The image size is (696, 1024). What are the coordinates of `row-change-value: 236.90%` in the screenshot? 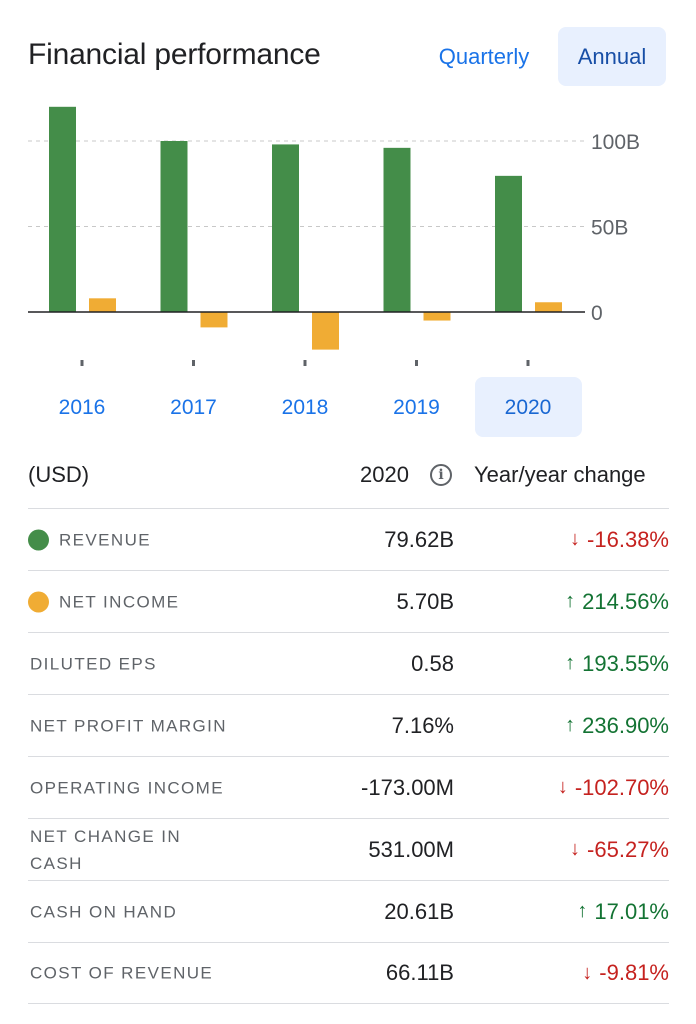 It's located at (625, 725).